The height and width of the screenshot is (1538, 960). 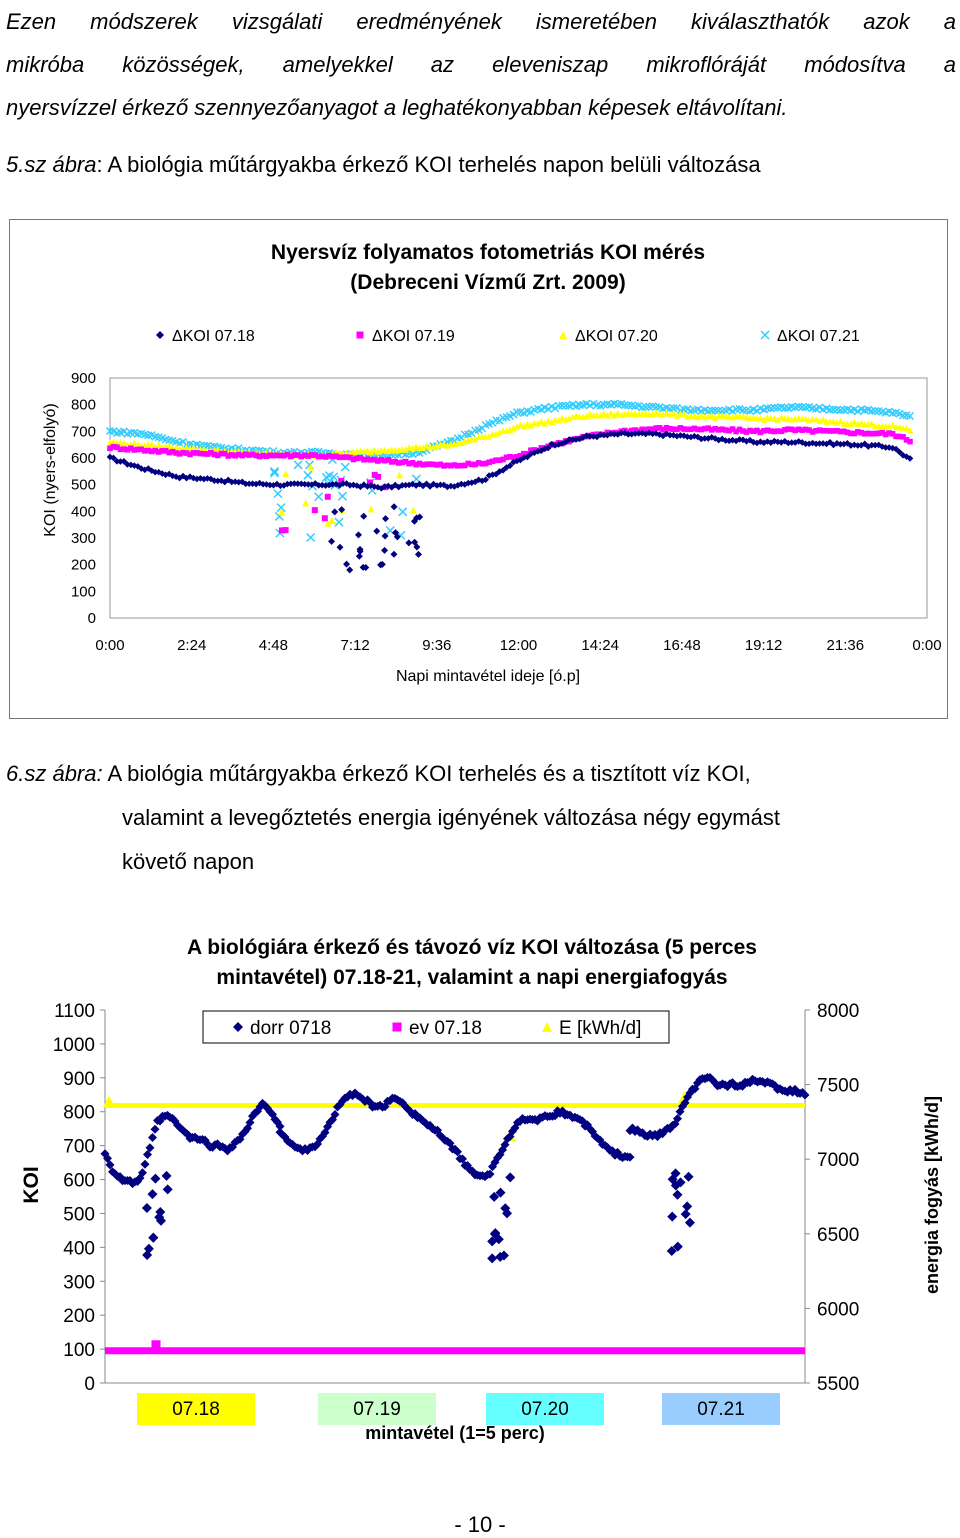 What do you see at coordinates (92, 618) in the screenshot?
I see `chart-1-y-tick: 0` at bounding box center [92, 618].